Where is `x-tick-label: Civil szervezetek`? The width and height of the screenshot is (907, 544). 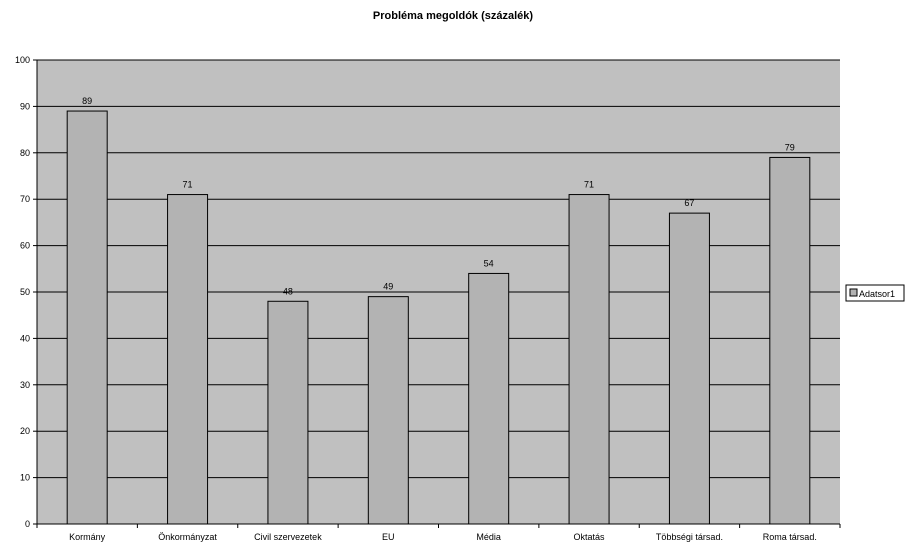 x-tick-label: Civil szervezetek is located at coordinates (288, 537).